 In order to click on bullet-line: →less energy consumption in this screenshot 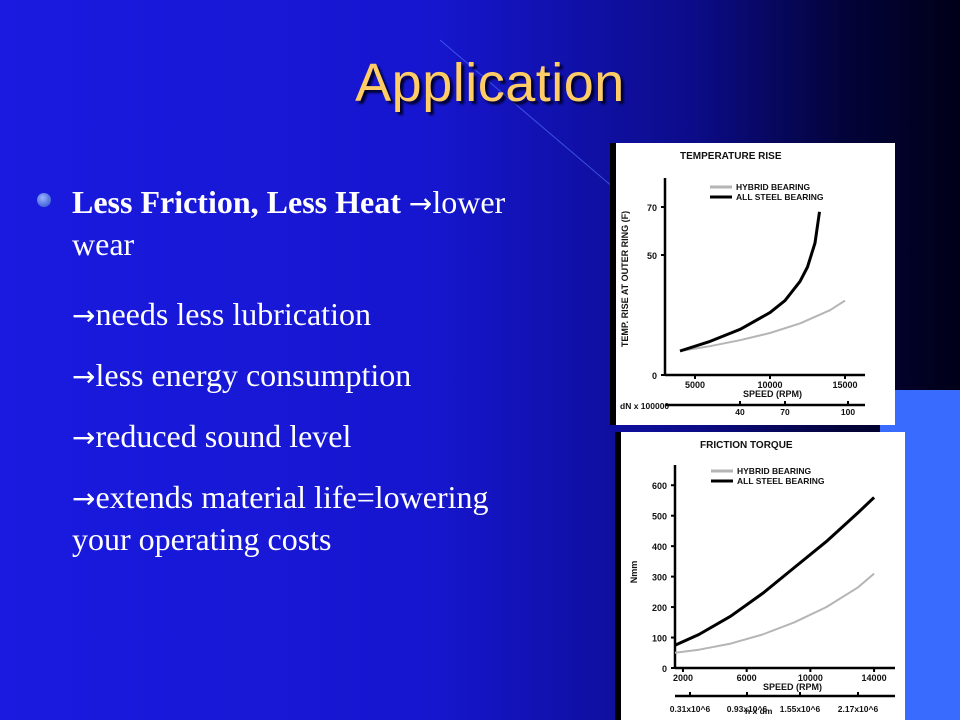, I will do `click(241, 376)`.